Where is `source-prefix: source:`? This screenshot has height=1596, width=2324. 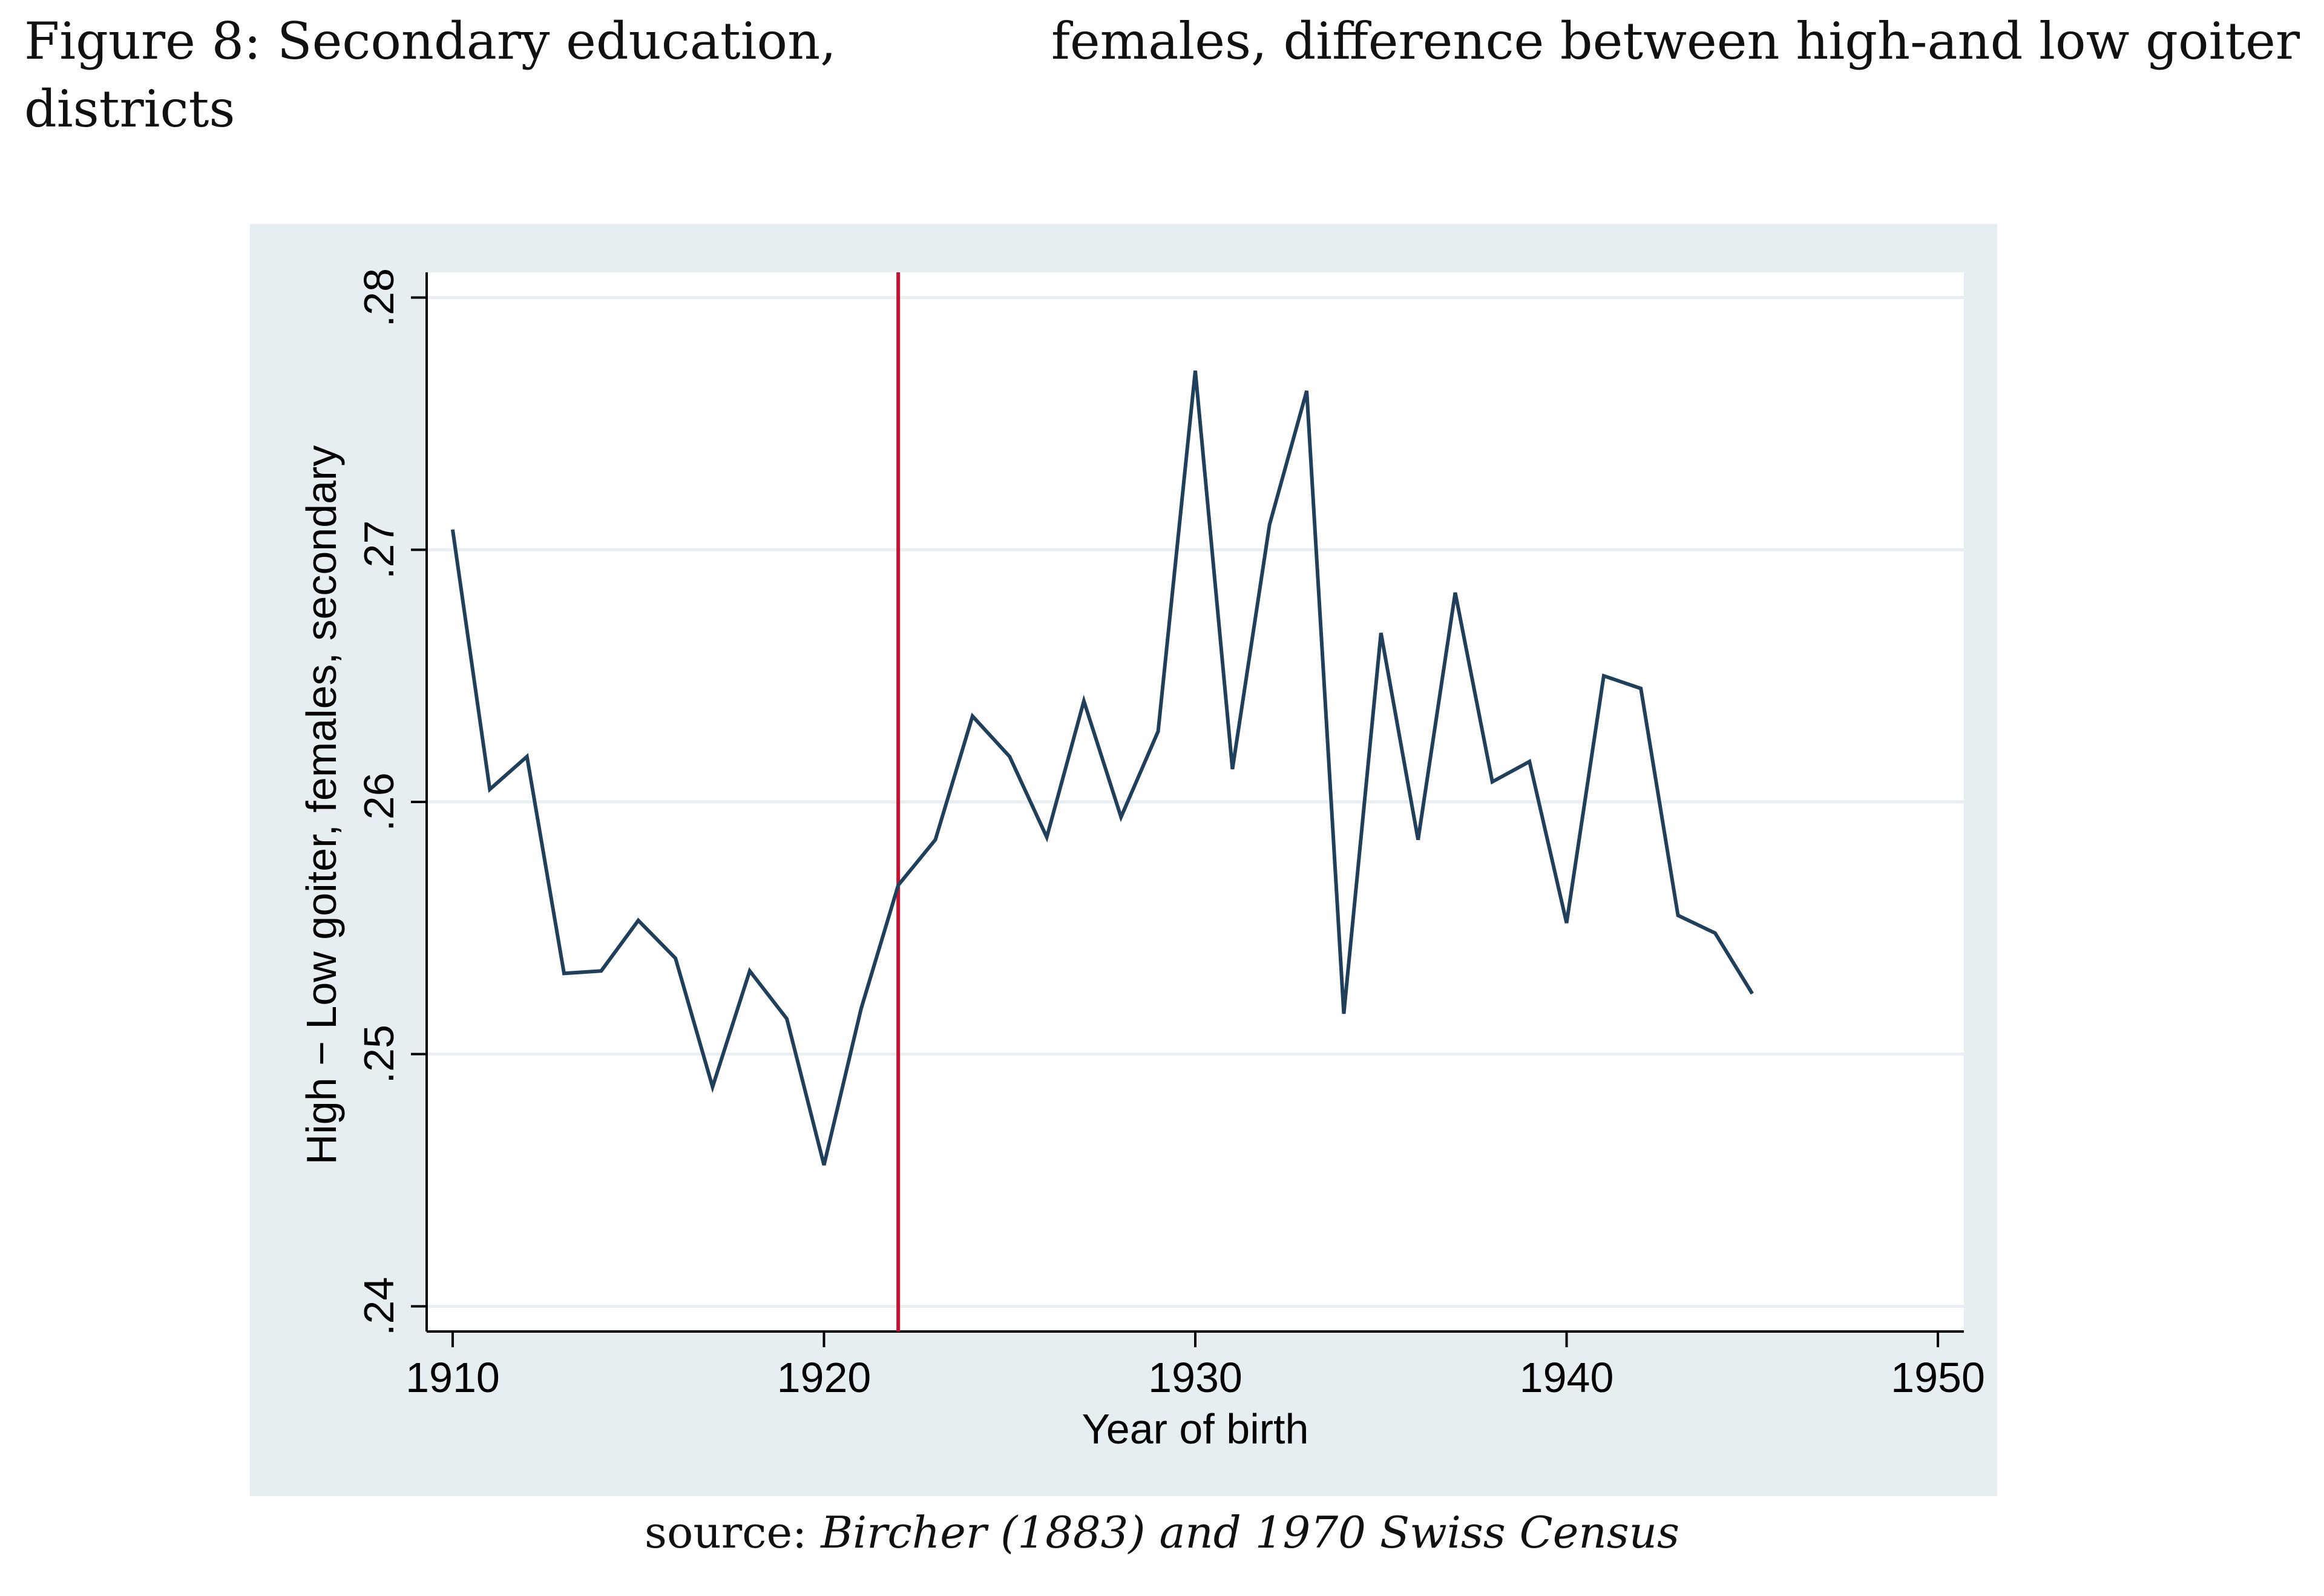
source-prefix: source: is located at coordinates (726, 1532).